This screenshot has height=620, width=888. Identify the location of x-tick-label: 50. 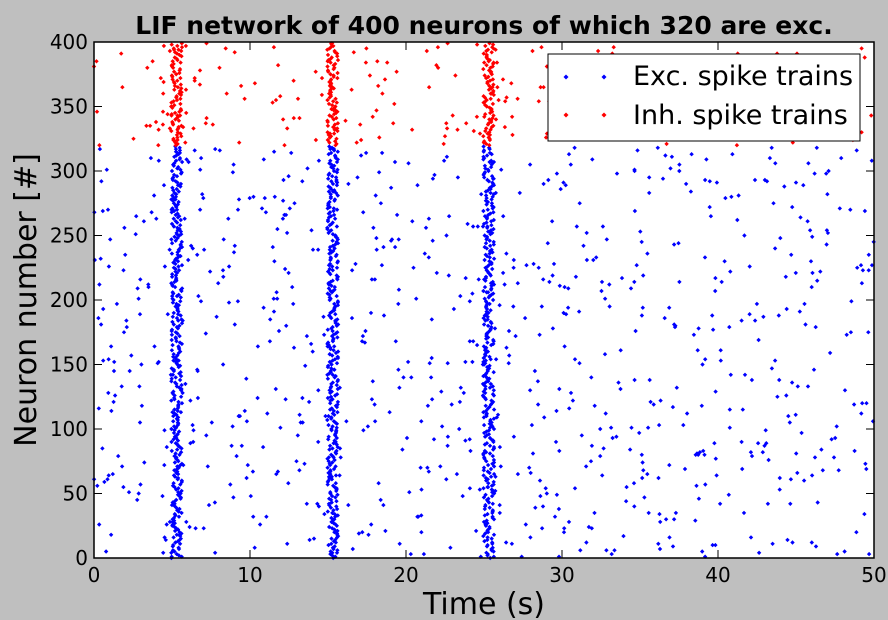
(873, 575).